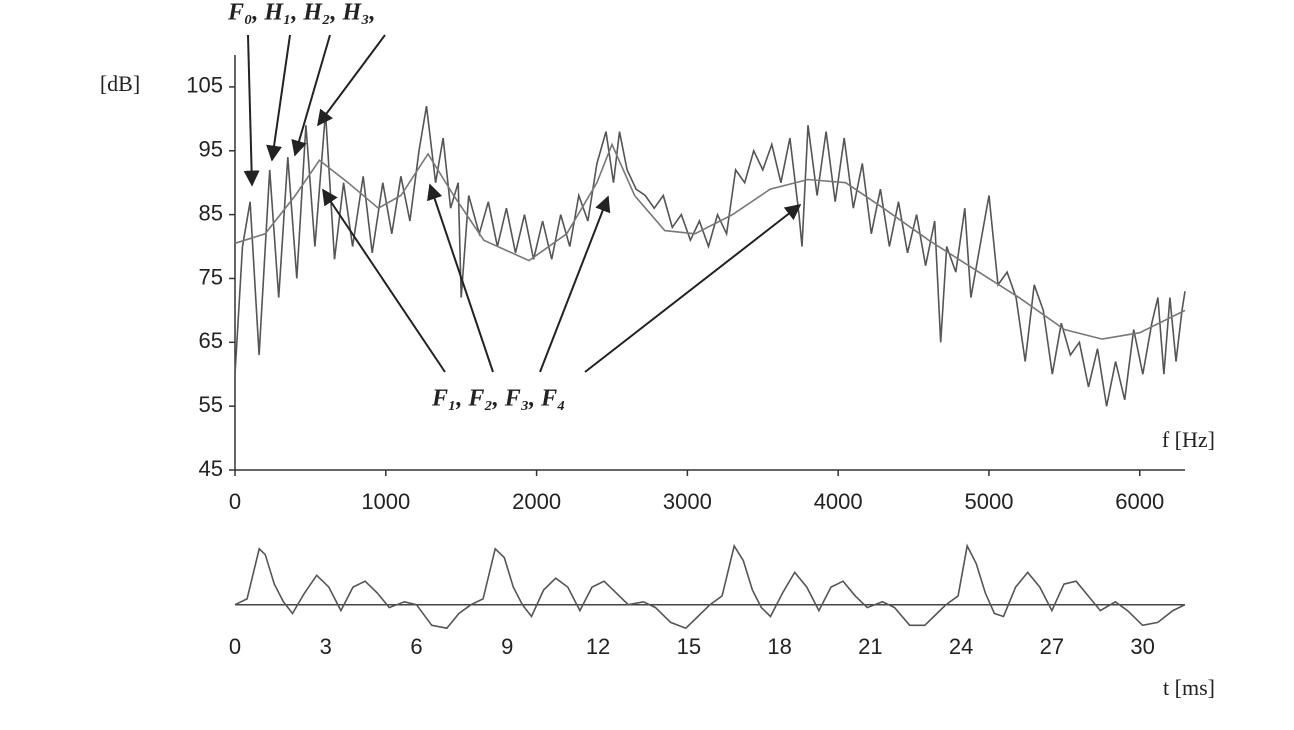 The height and width of the screenshot is (730, 1294). What do you see at coordinates (598, 646) in the screenshot?
I see `x-tick-label: 12` at bounding box center [598, 646].